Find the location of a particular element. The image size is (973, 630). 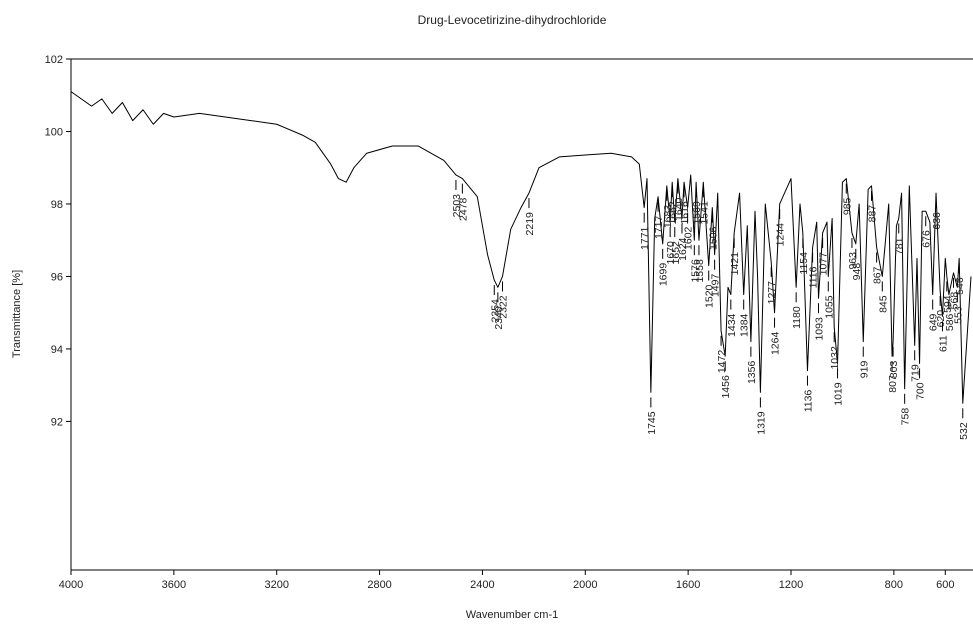

peak-label: 1670 is located at coordinates (671, 253).